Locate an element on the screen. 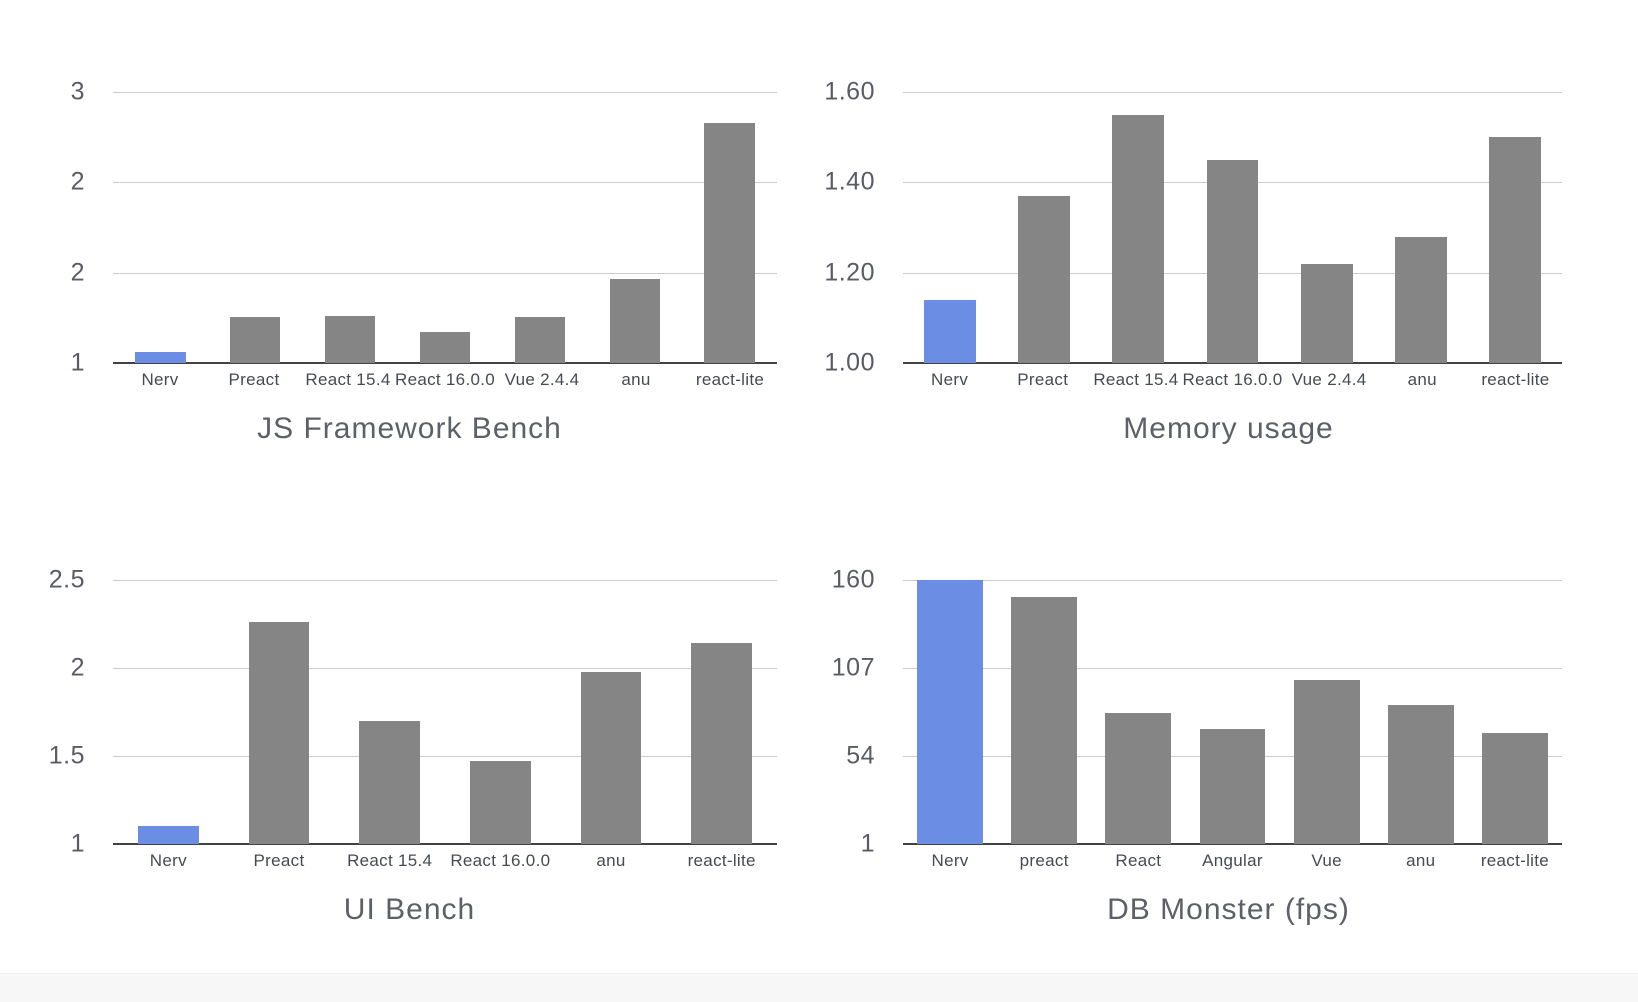 Image resolution: width=1638 pixels, height=1002 pixels. x-category-label: preact is located at coordinates (1044, 860).